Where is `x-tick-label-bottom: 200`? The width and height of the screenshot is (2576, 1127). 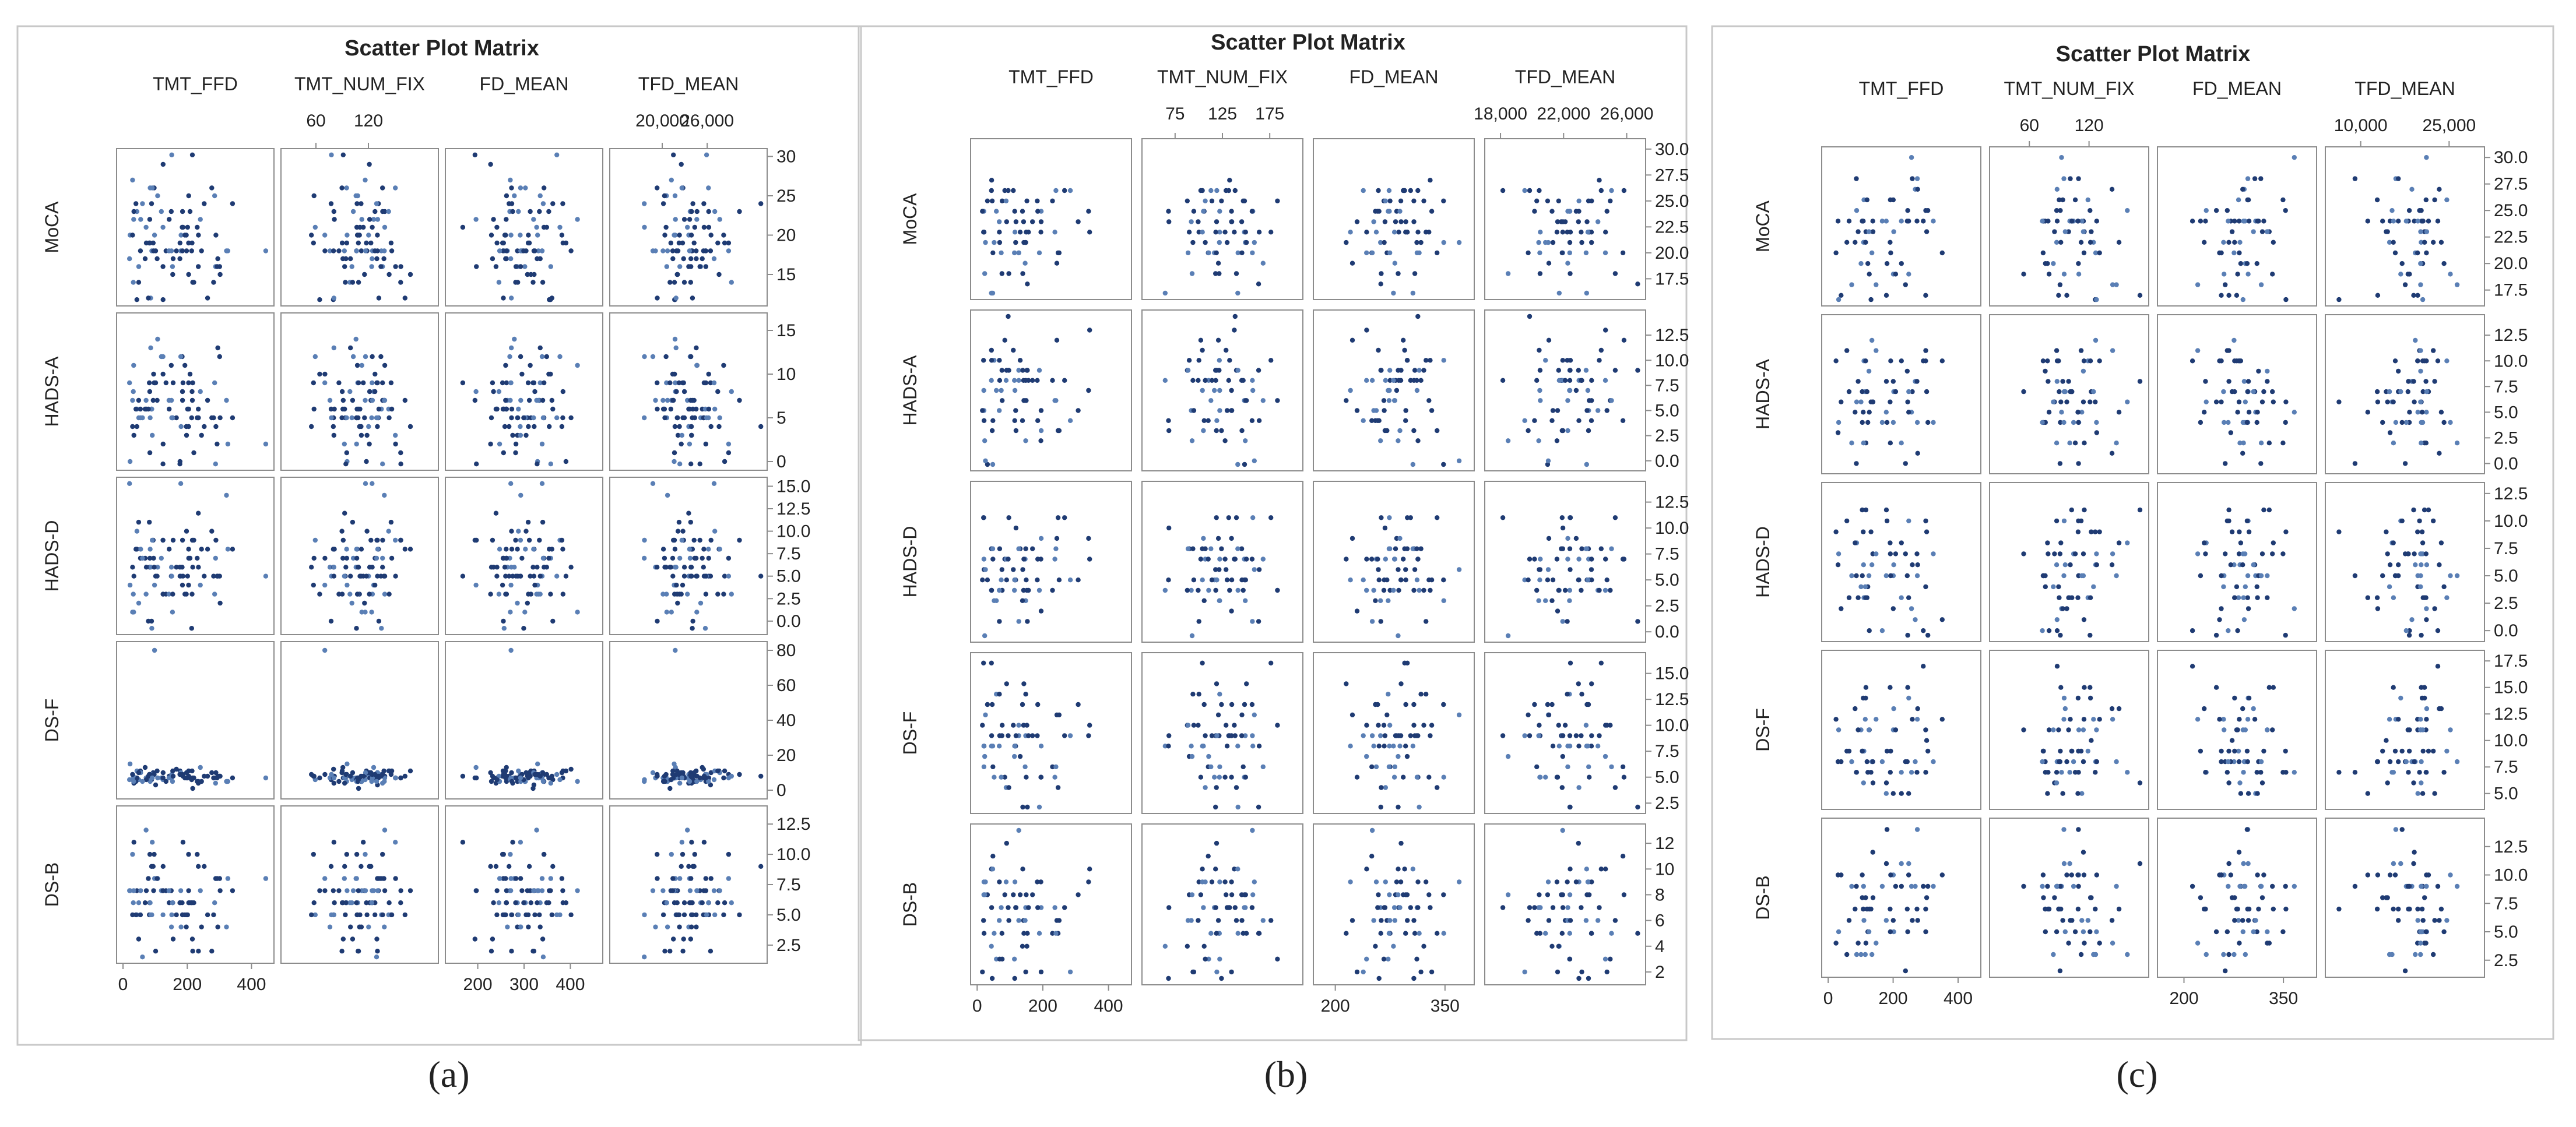 x-tick-label-bottom: 200 is located at coordinates (478, 984).